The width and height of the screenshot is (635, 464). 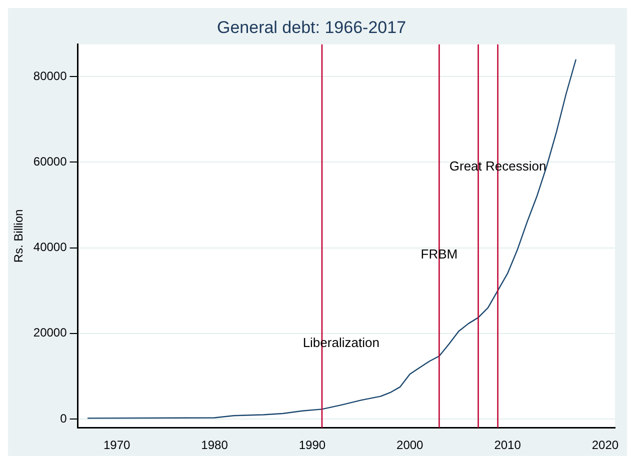 What do you see at coordinates (50, 247) in the screenshot?
I see `y-tick-label: 40000` at bounding box center [50, 247].